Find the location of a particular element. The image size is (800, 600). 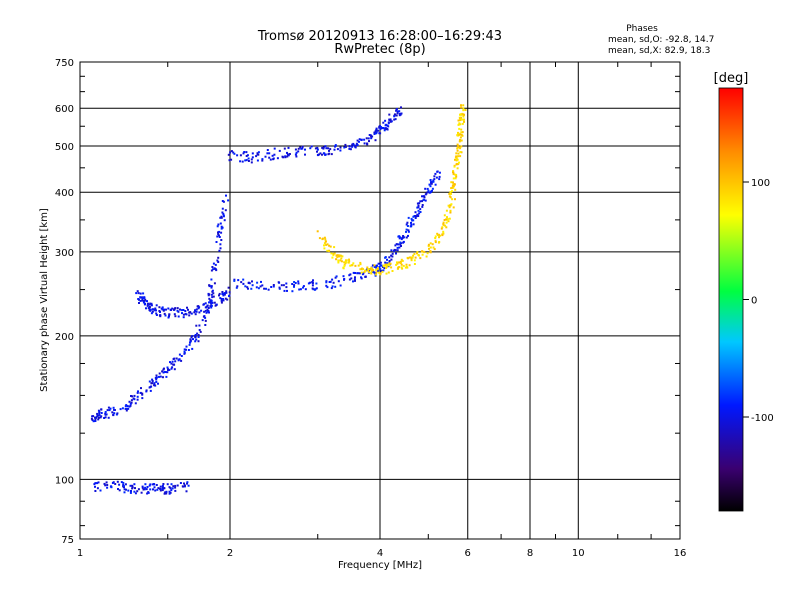

chart-subtitle: RwPretec (8p) is located at coordinates (379, 49).